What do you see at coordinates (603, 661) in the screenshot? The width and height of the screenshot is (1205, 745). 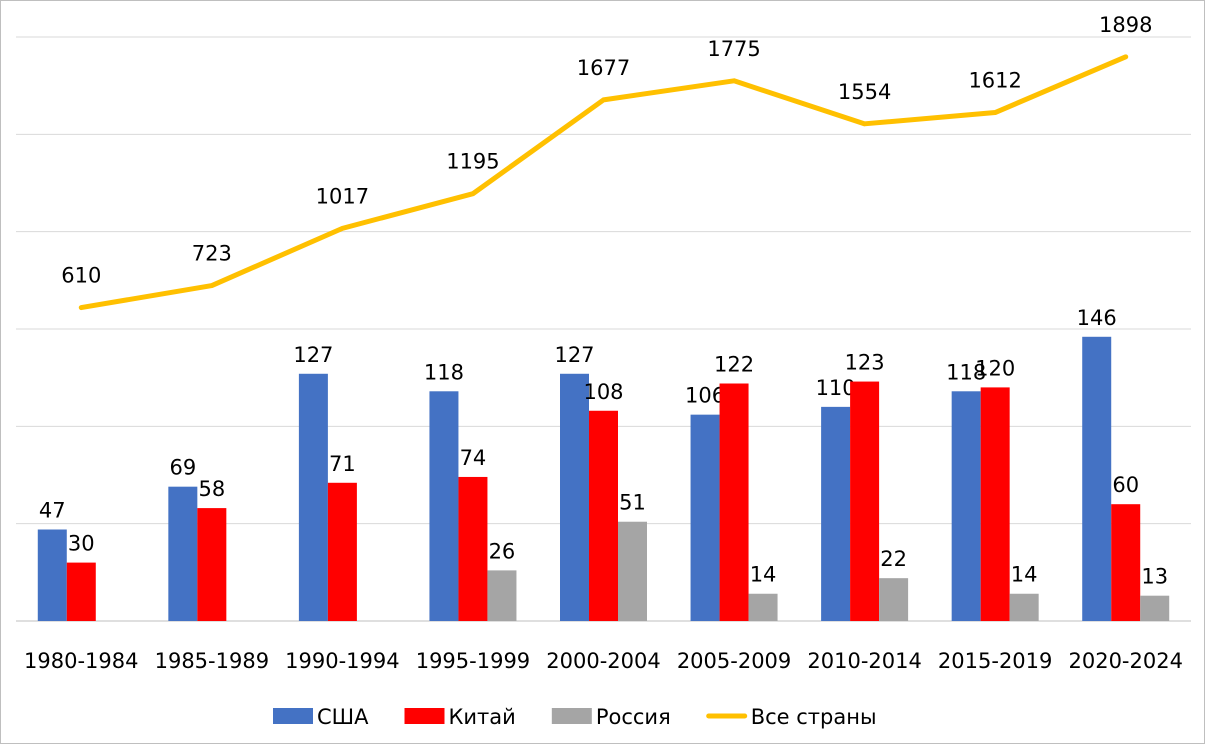 I see `x-tick-label: 2000-2004` at bounding box center [603, 661].